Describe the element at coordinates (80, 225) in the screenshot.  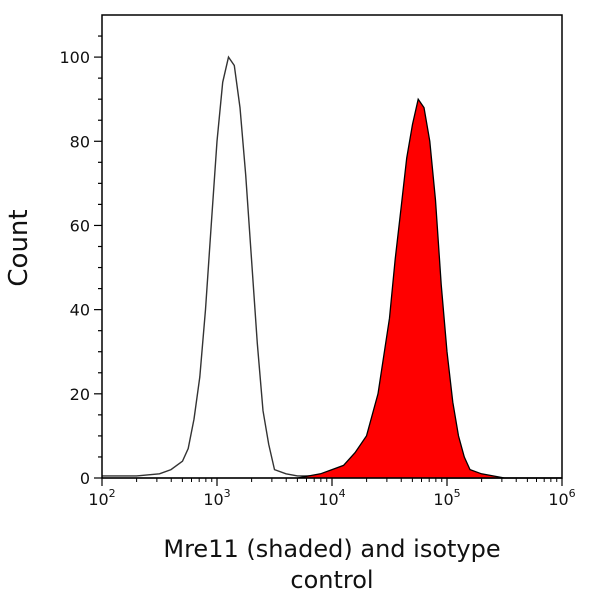
I see `y-tick-label: 60` at that location.